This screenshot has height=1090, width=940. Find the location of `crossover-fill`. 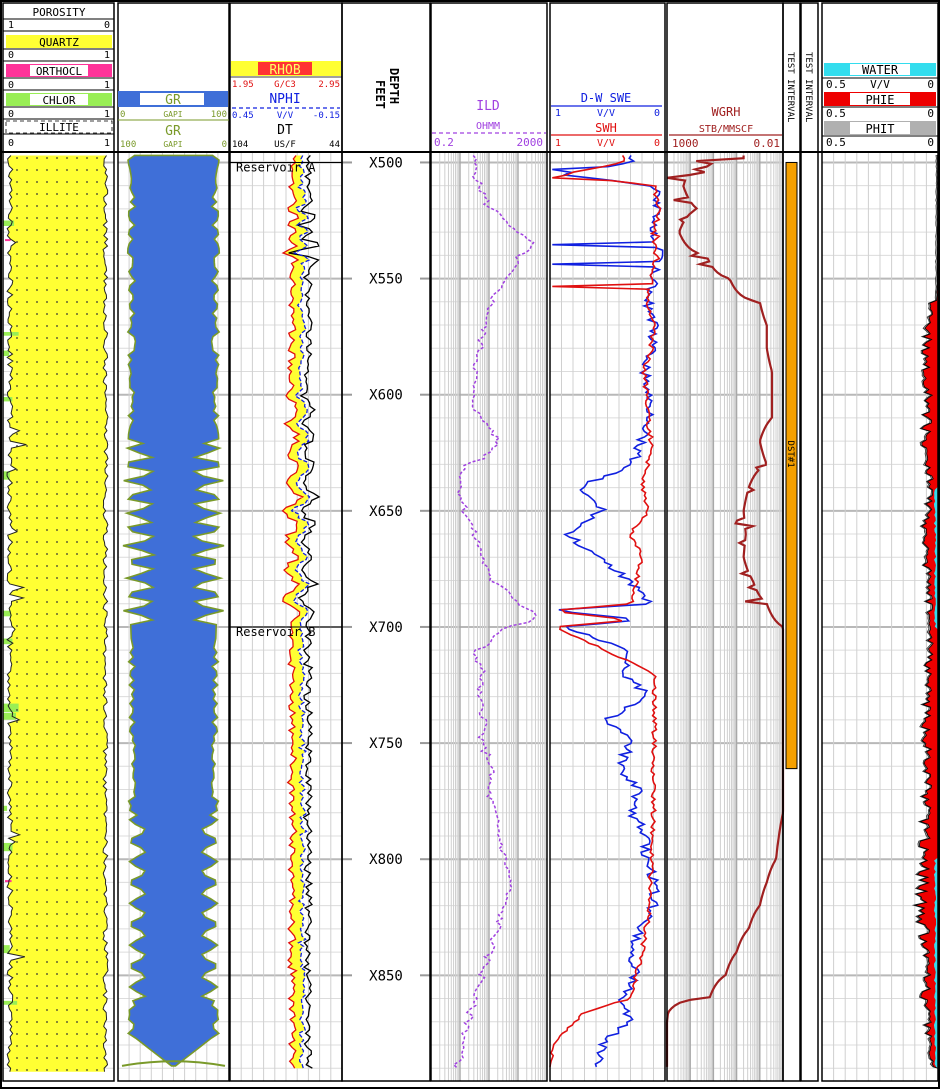

crossover-fill is located at coordinates (296, 612).